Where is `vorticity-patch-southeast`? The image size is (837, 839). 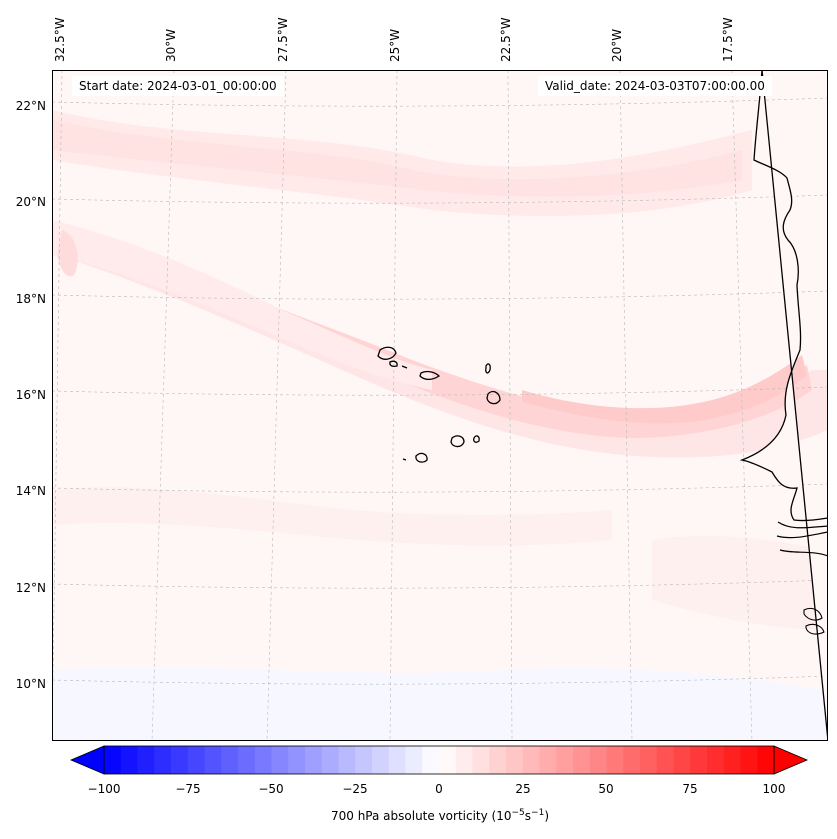
vorticity-patch-southeast is located at coordinates (740, 582).